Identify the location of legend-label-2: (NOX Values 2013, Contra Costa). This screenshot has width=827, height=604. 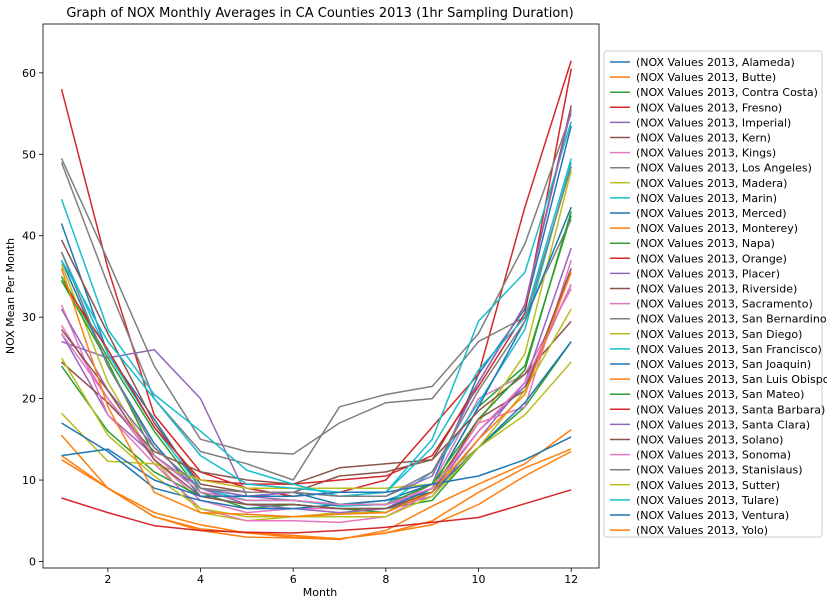
(727, 92).